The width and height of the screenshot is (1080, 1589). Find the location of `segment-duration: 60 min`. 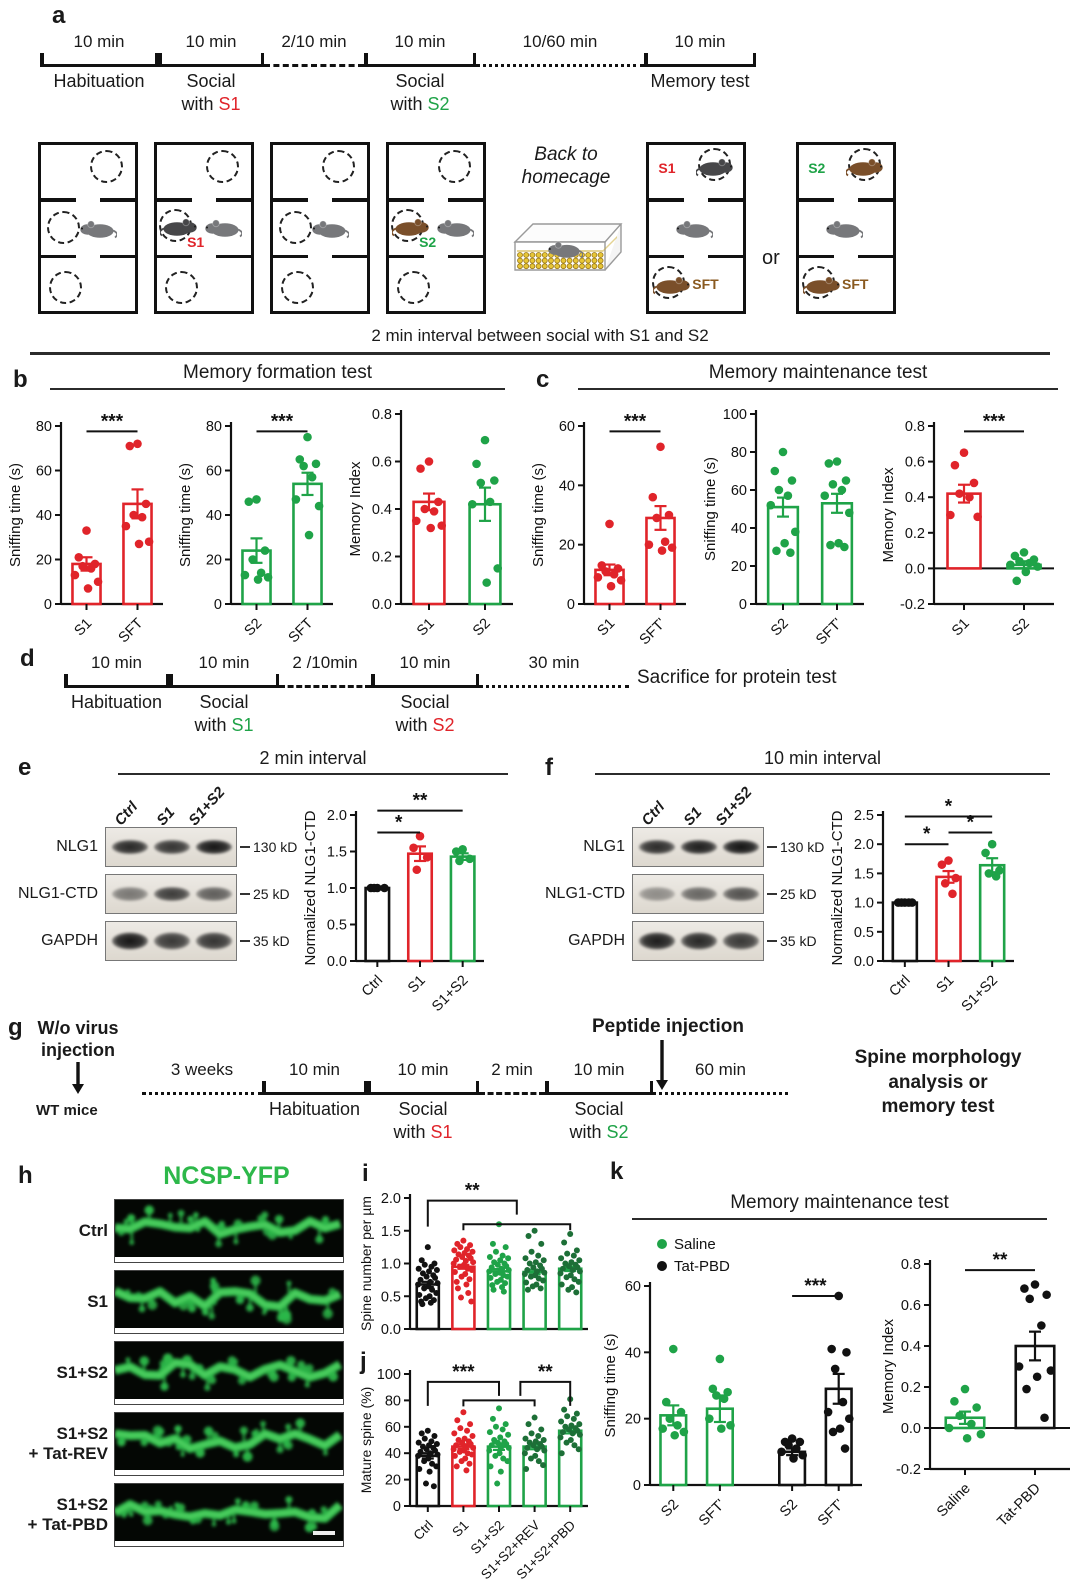

segment-duration: 60 min is located at coordinates (720, 1069).